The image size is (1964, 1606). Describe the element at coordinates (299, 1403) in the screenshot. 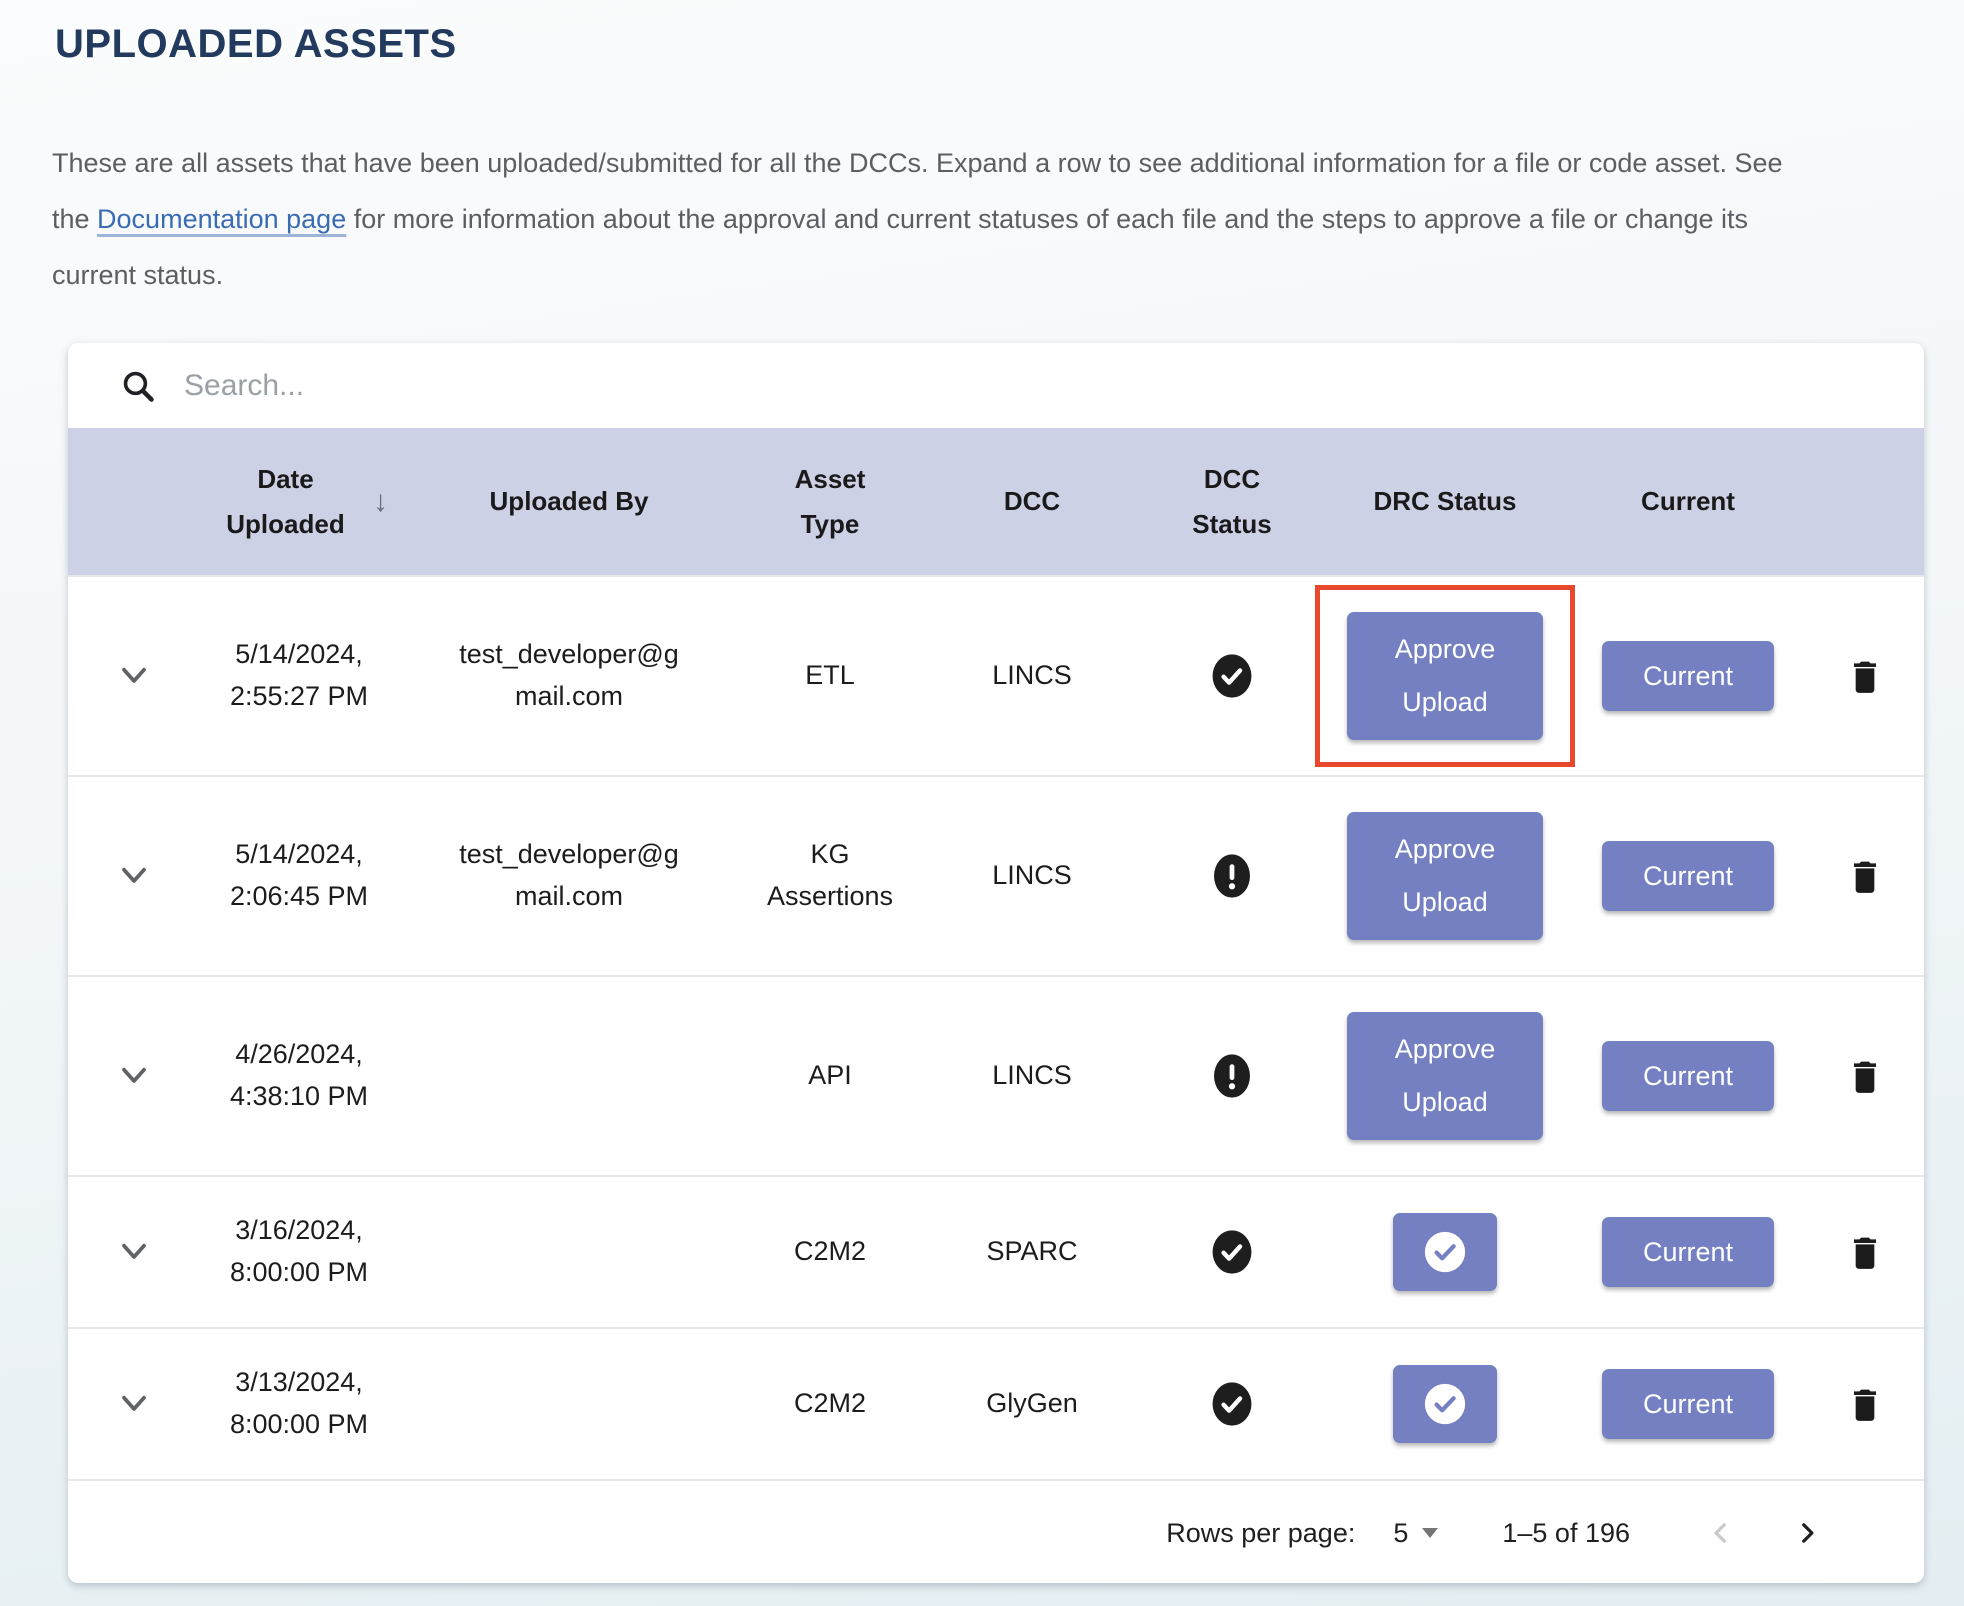

I see `date-uploaded-cell: 3/13/2024, 8:00:00 PM` at that location.